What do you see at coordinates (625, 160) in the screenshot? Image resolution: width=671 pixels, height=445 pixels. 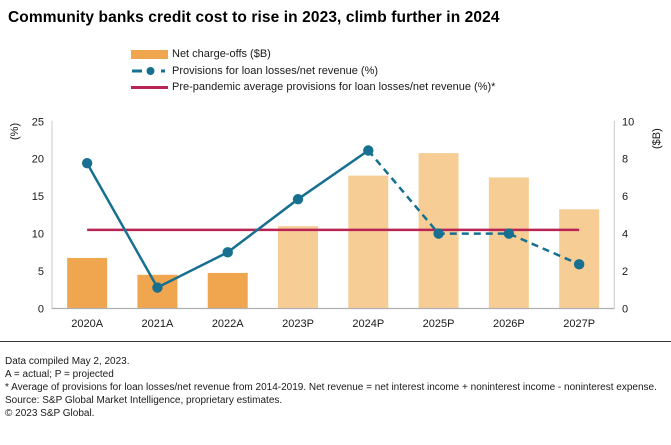 I see `right-axis-tick: 8` at bounding box center [625, 160].